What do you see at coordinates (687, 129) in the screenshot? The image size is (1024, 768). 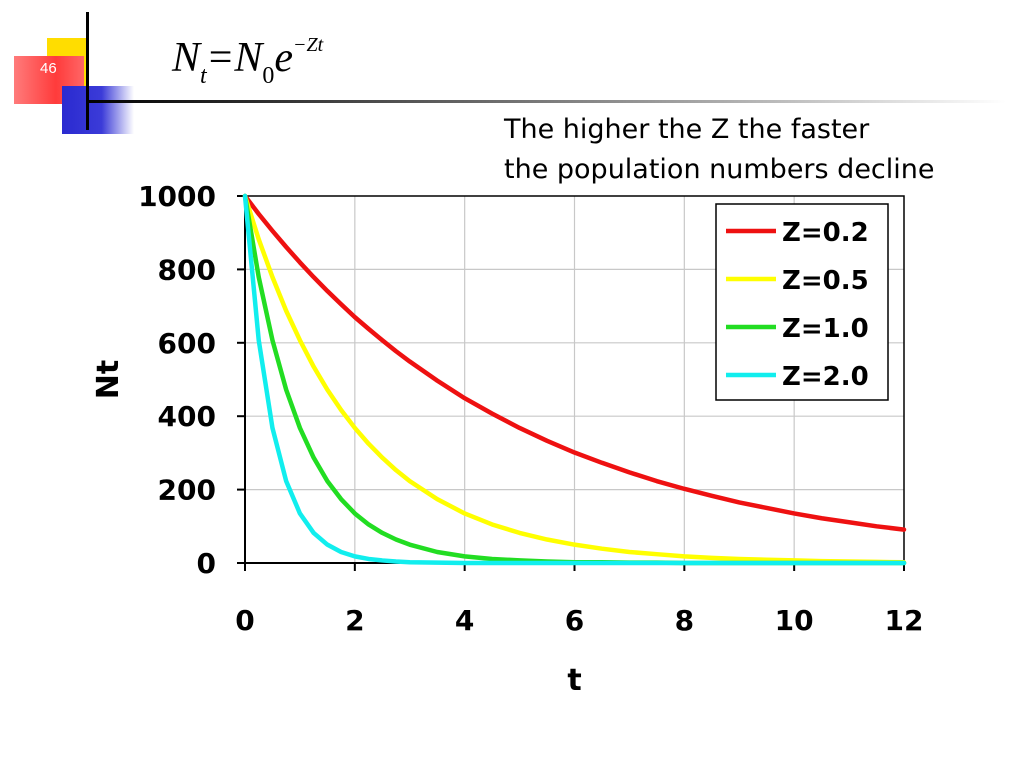 I see `caption-line-1: The higher the Z the faster` at bounding box center [687, 129].